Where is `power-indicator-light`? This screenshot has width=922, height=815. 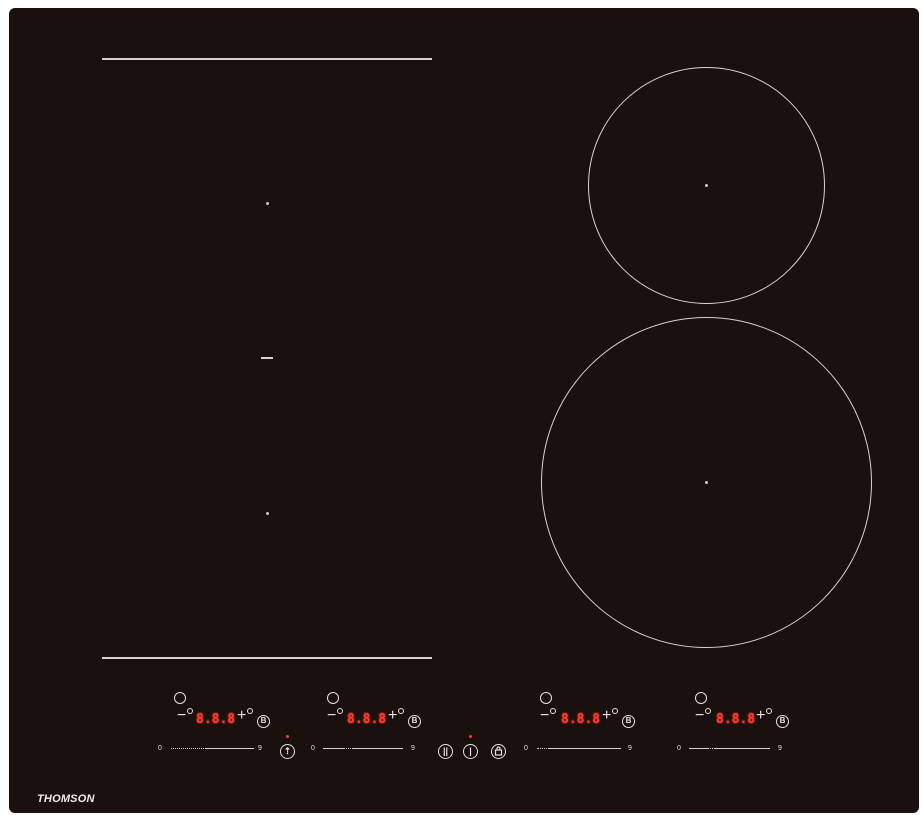 power-indicator-light is located at coordinates (470, 736).